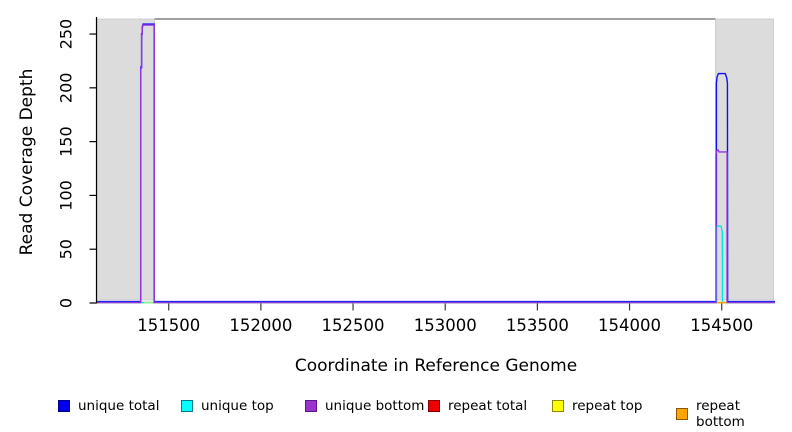  What do you see at coordinates (537, 325) in the screenshot?
I see `x-tick-label: 153500` at bounding box center [537, 325].